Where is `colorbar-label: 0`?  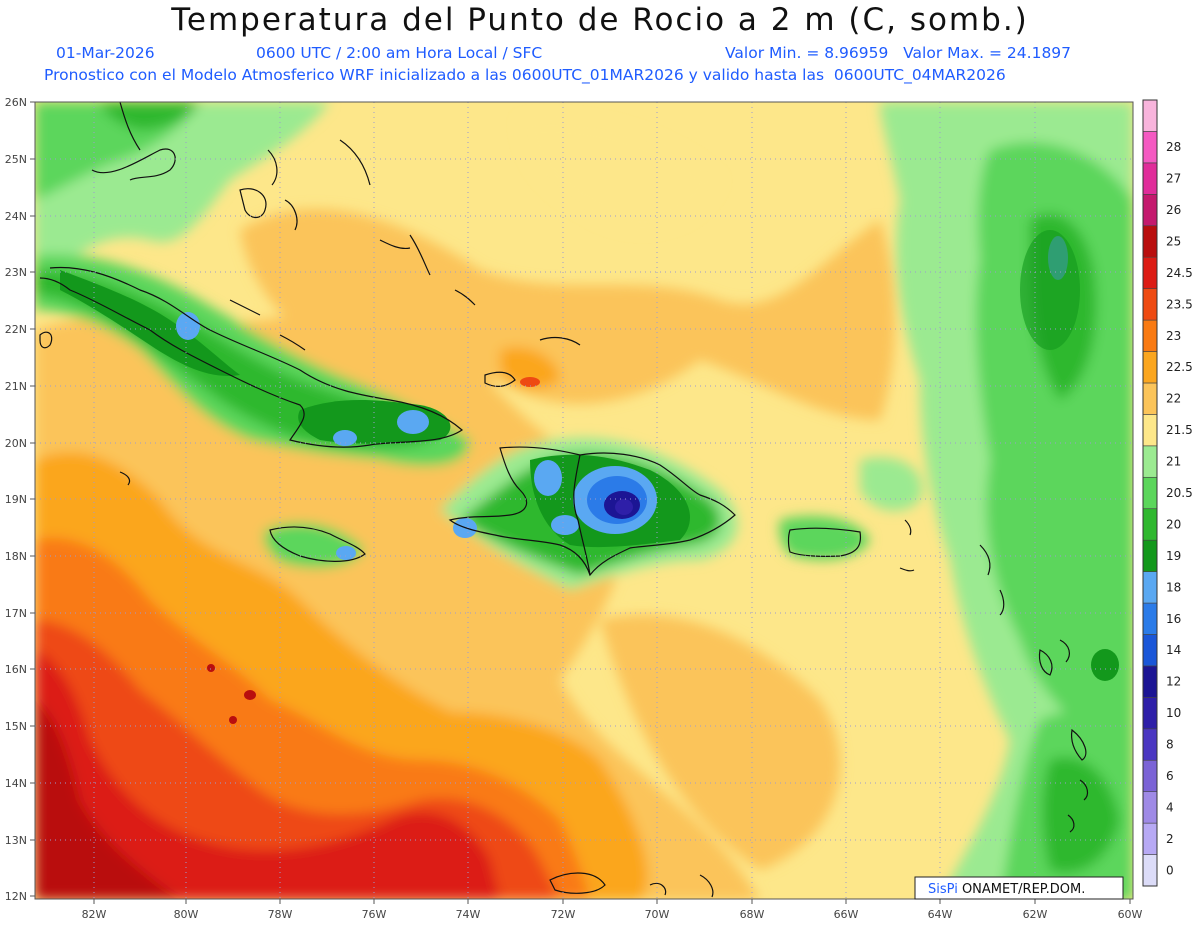 colorbar-label: 0 is located at coordinates (1170, 870).